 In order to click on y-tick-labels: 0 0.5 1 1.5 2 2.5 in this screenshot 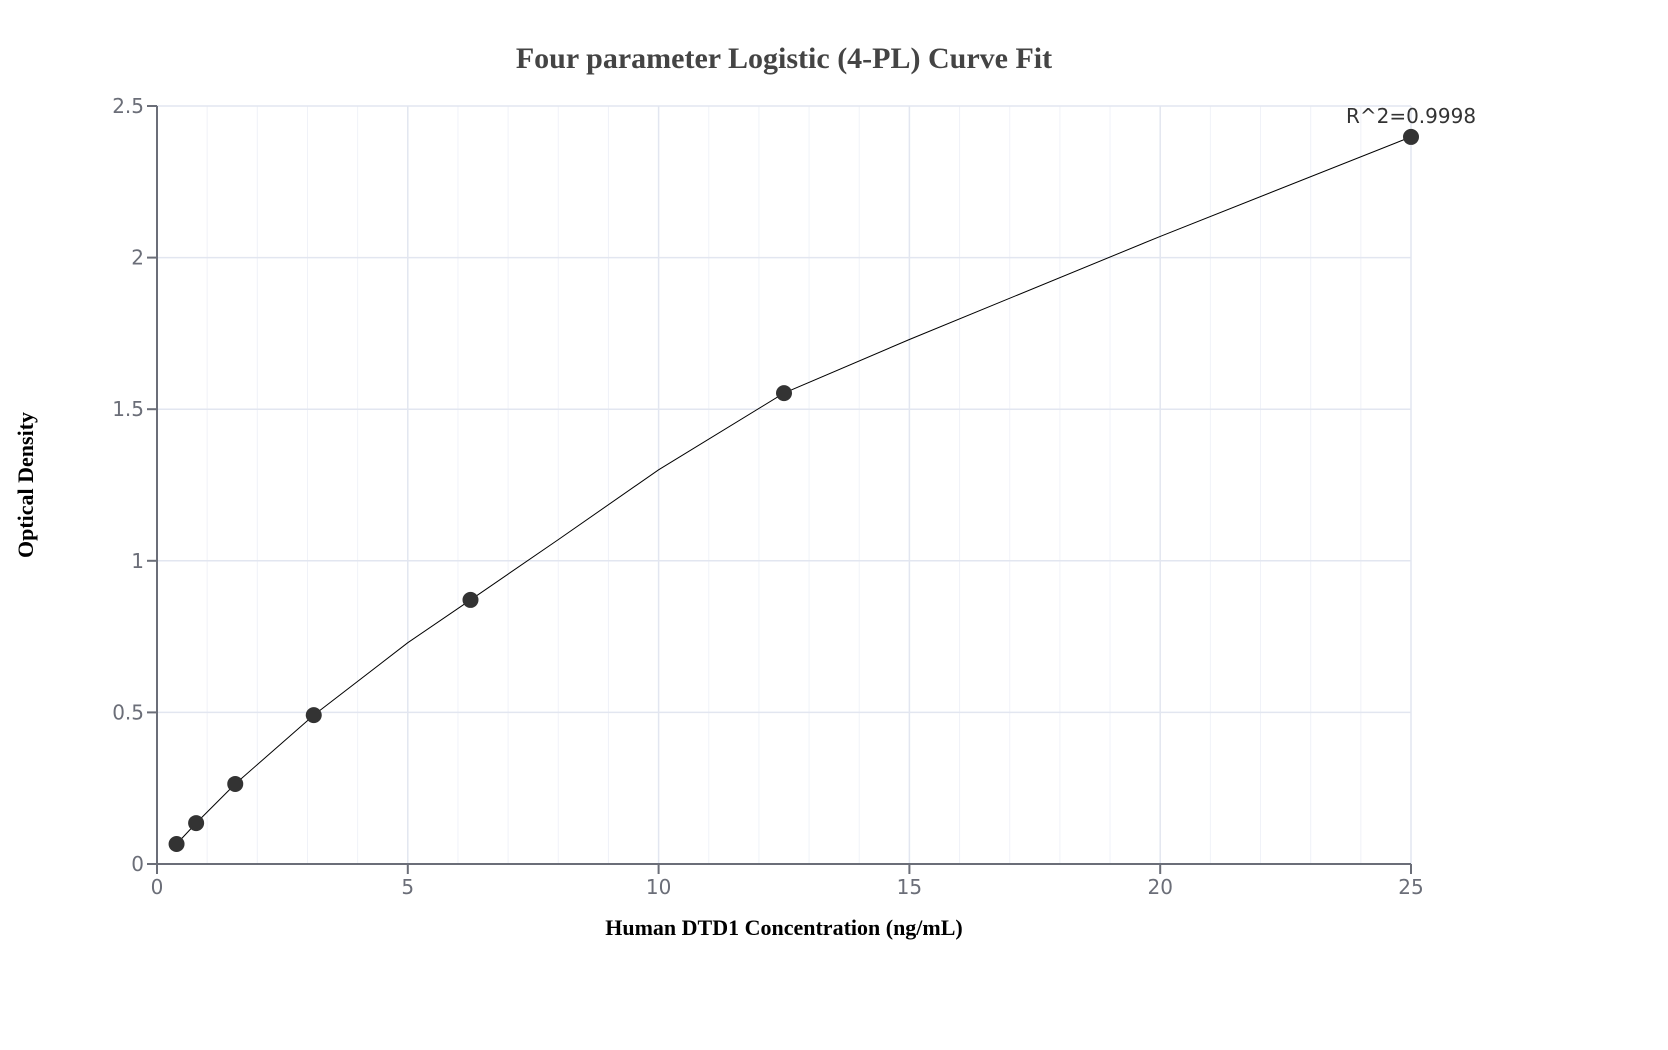, I will do `click(128, 485)`.